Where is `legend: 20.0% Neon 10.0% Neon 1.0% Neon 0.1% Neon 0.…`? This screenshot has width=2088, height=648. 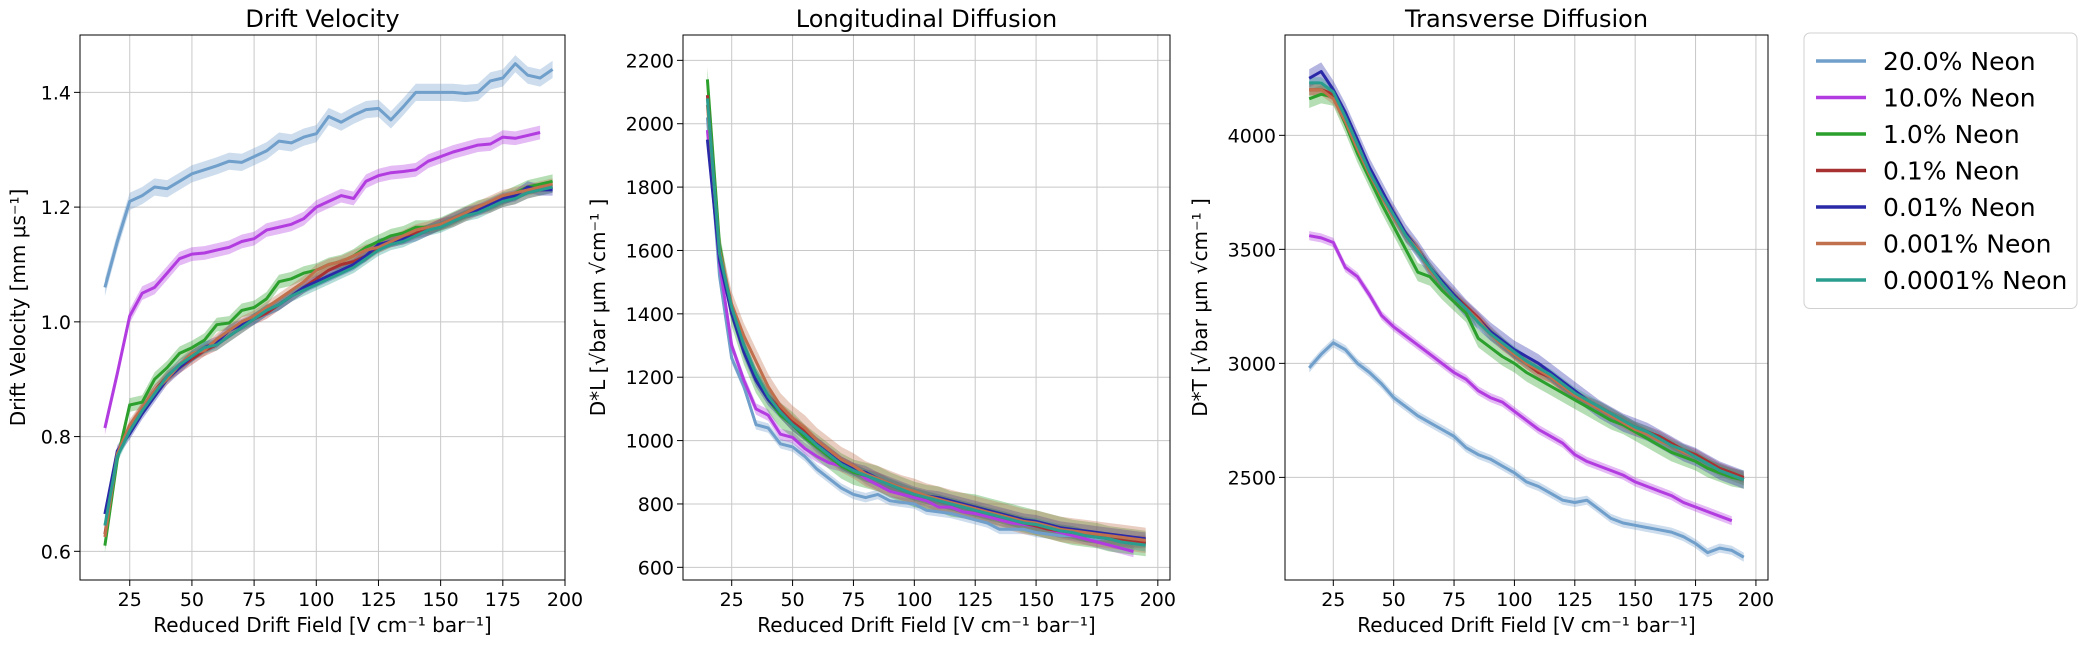 legend: 20.0% Neon 10.0% Neon 1.0% Neon 0.1% Neon 0.… is located at coordinates (1940, 170).